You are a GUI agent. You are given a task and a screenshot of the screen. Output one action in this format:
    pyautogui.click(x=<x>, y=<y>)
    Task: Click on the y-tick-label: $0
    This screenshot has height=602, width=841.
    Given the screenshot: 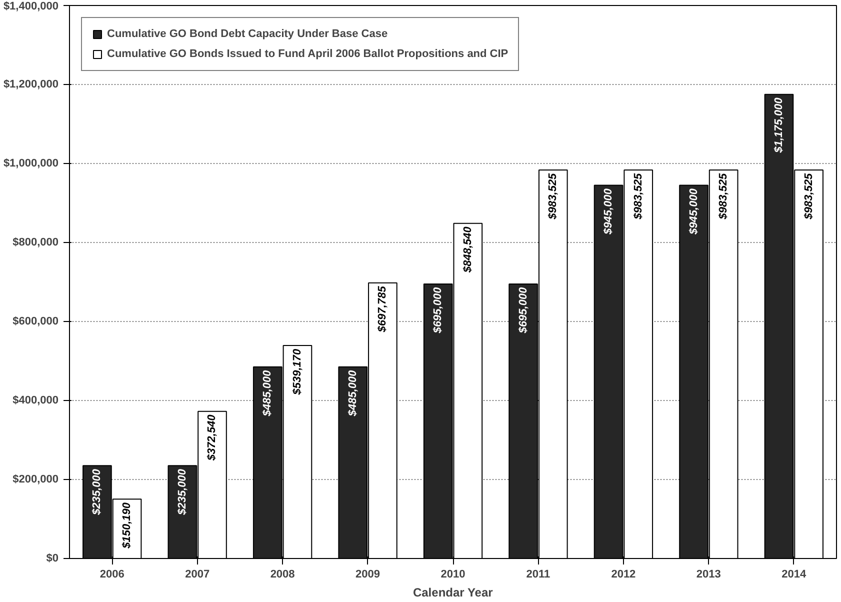 What is the action you would take?
    pyautogui.click(x=52, y=558)
    